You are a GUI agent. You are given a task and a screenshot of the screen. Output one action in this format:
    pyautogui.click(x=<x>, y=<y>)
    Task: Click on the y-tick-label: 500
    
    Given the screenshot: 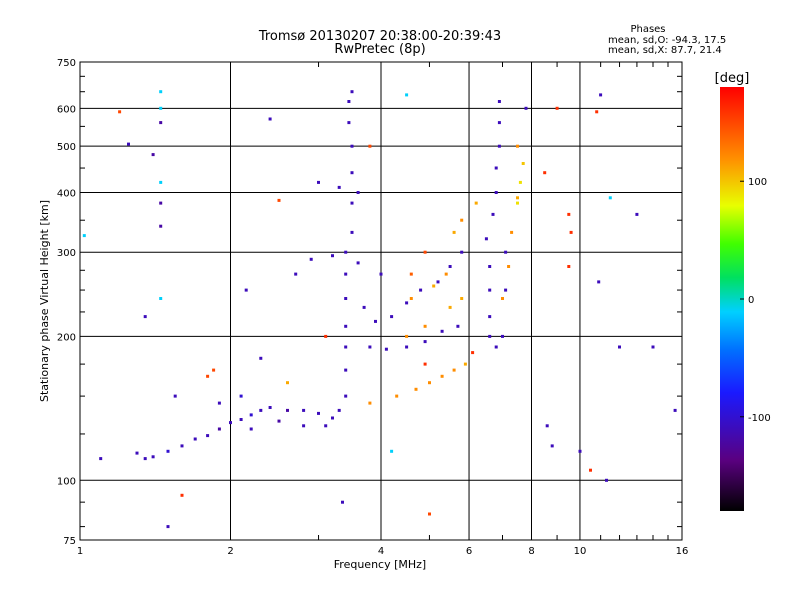 What is the action you would take?
    pyautogui.click(x=66, y=147)
    